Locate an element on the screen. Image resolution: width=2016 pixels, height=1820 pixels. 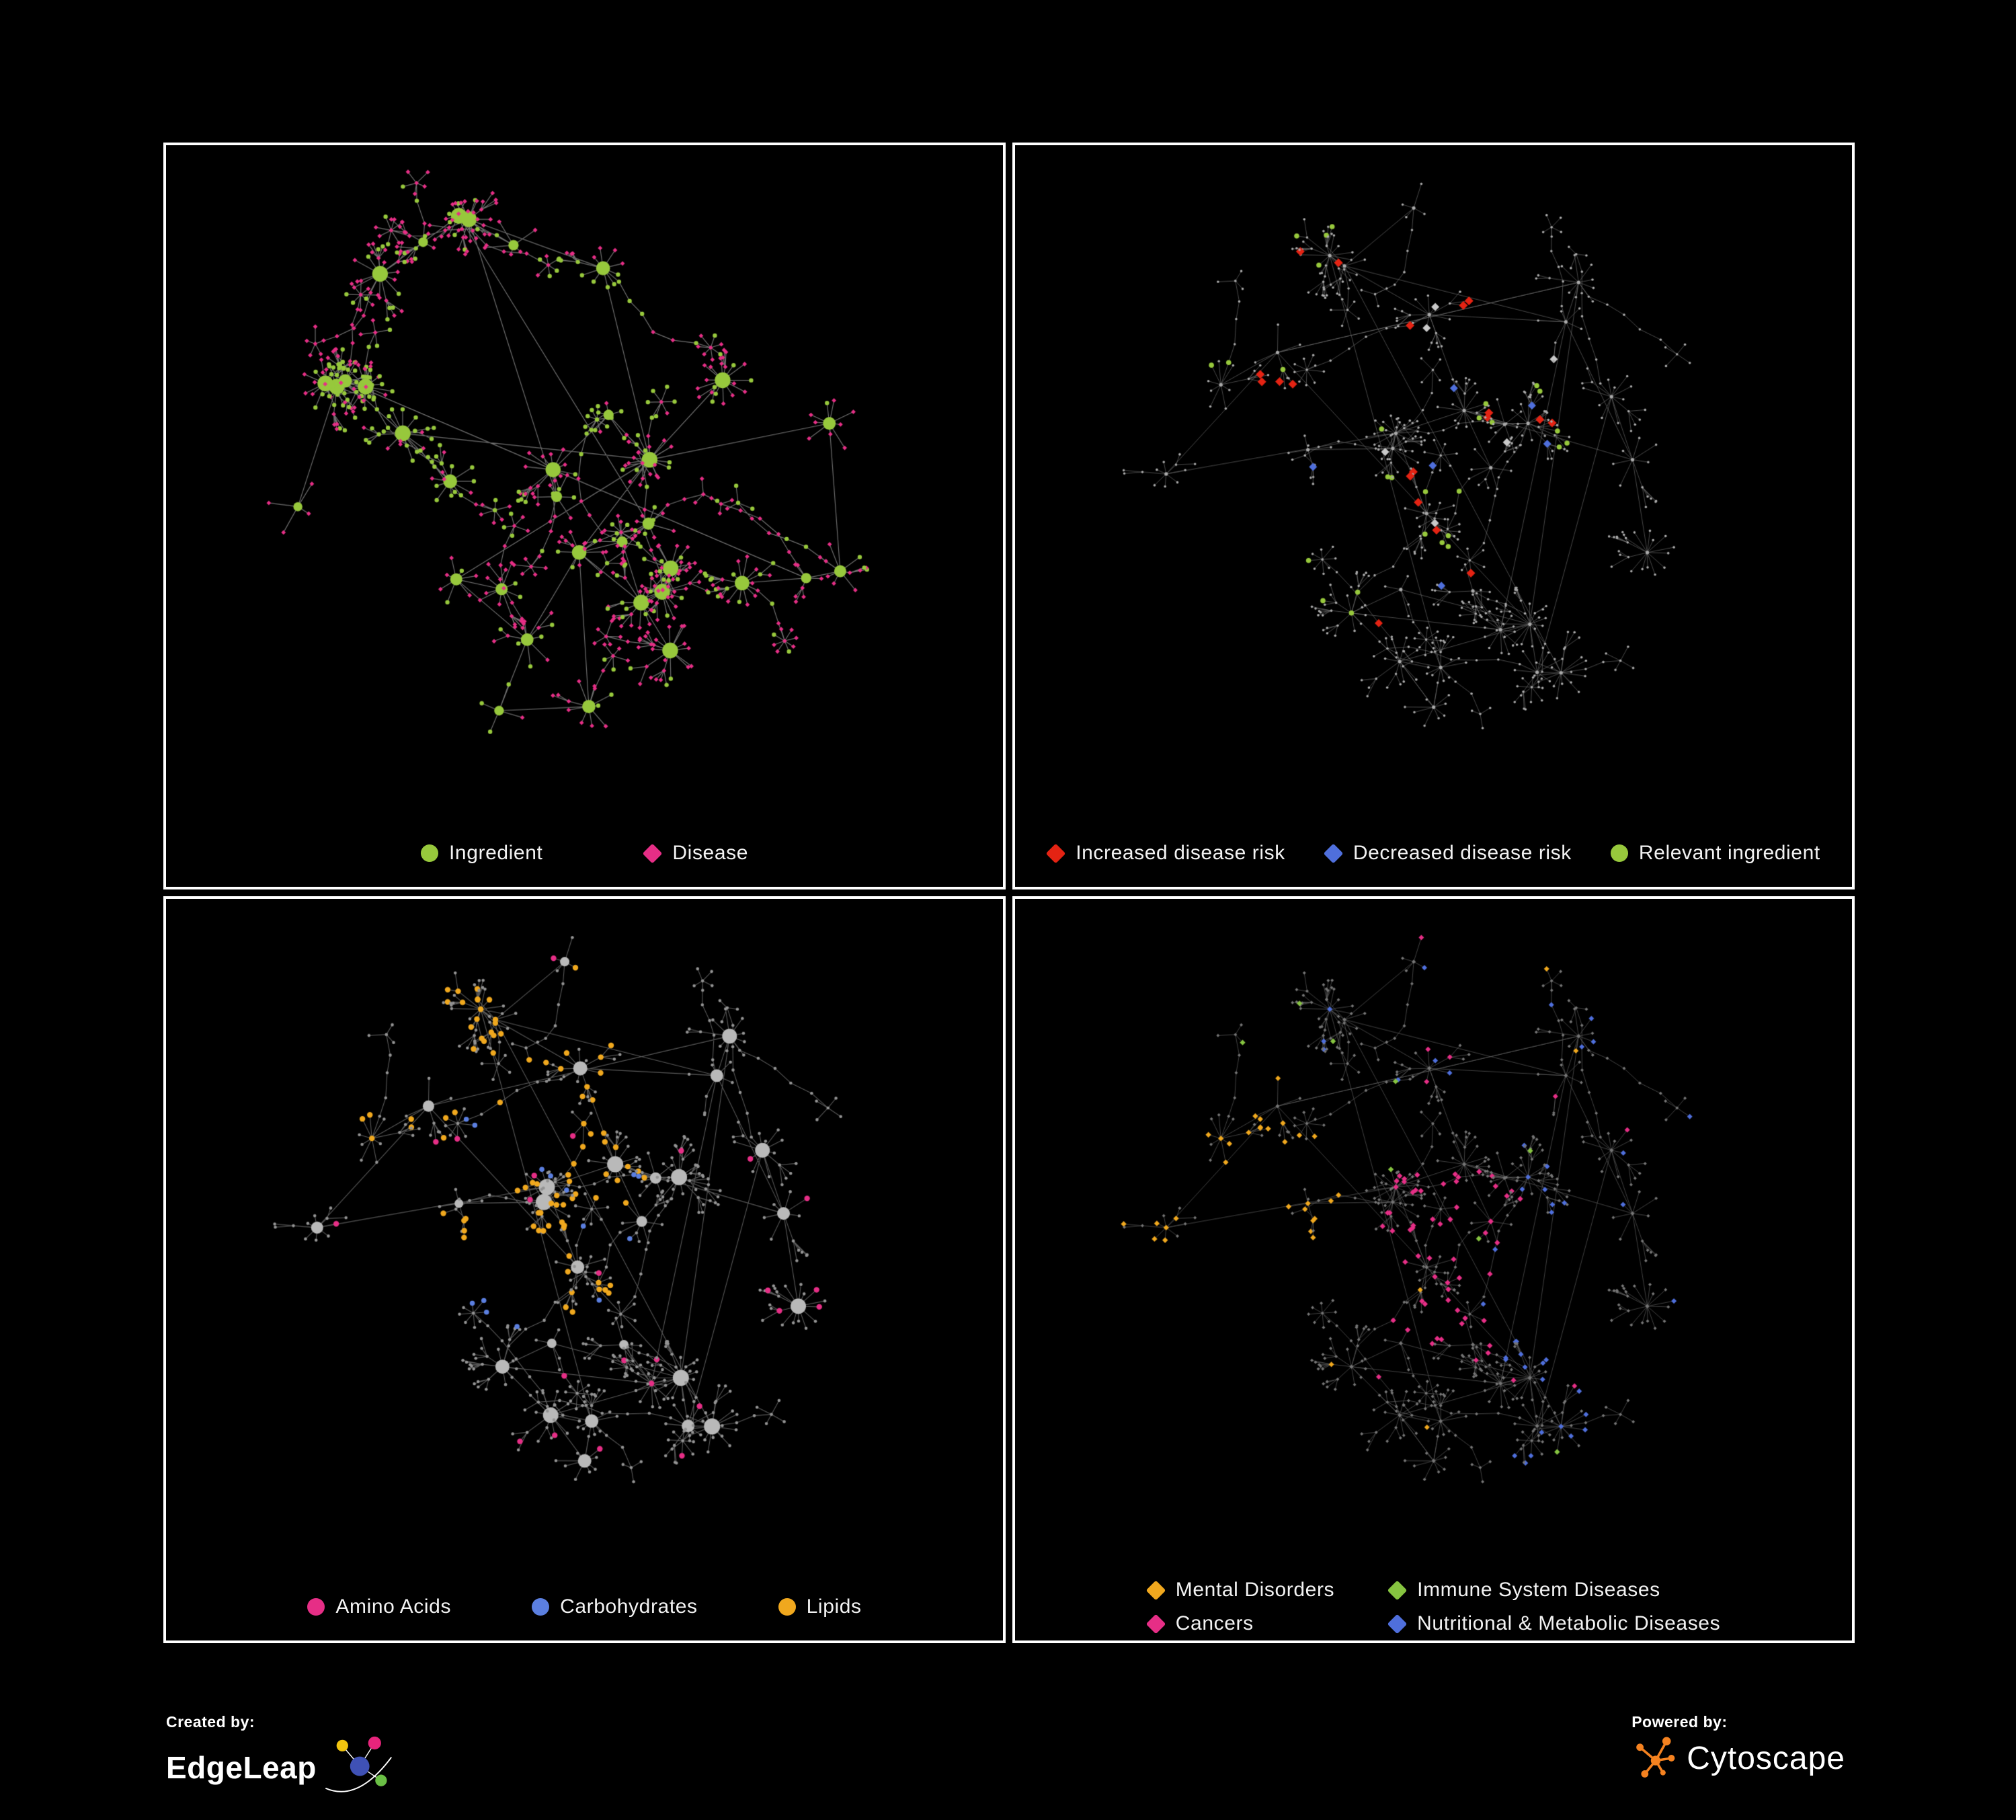
disease-node-swatch is located at coordinates (653, 853).